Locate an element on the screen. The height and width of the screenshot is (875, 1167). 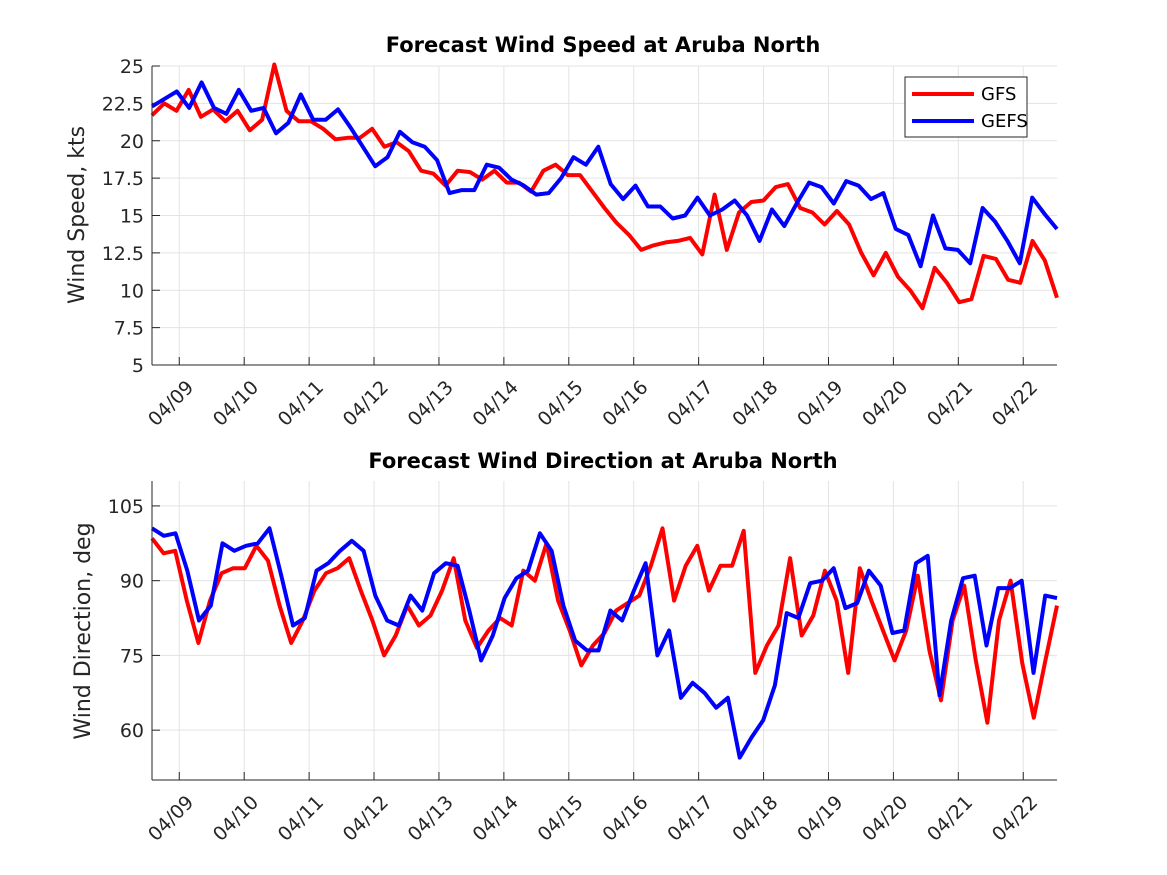
wind-speed-y-tick-label: 15 is located at coordinates (132, 217).